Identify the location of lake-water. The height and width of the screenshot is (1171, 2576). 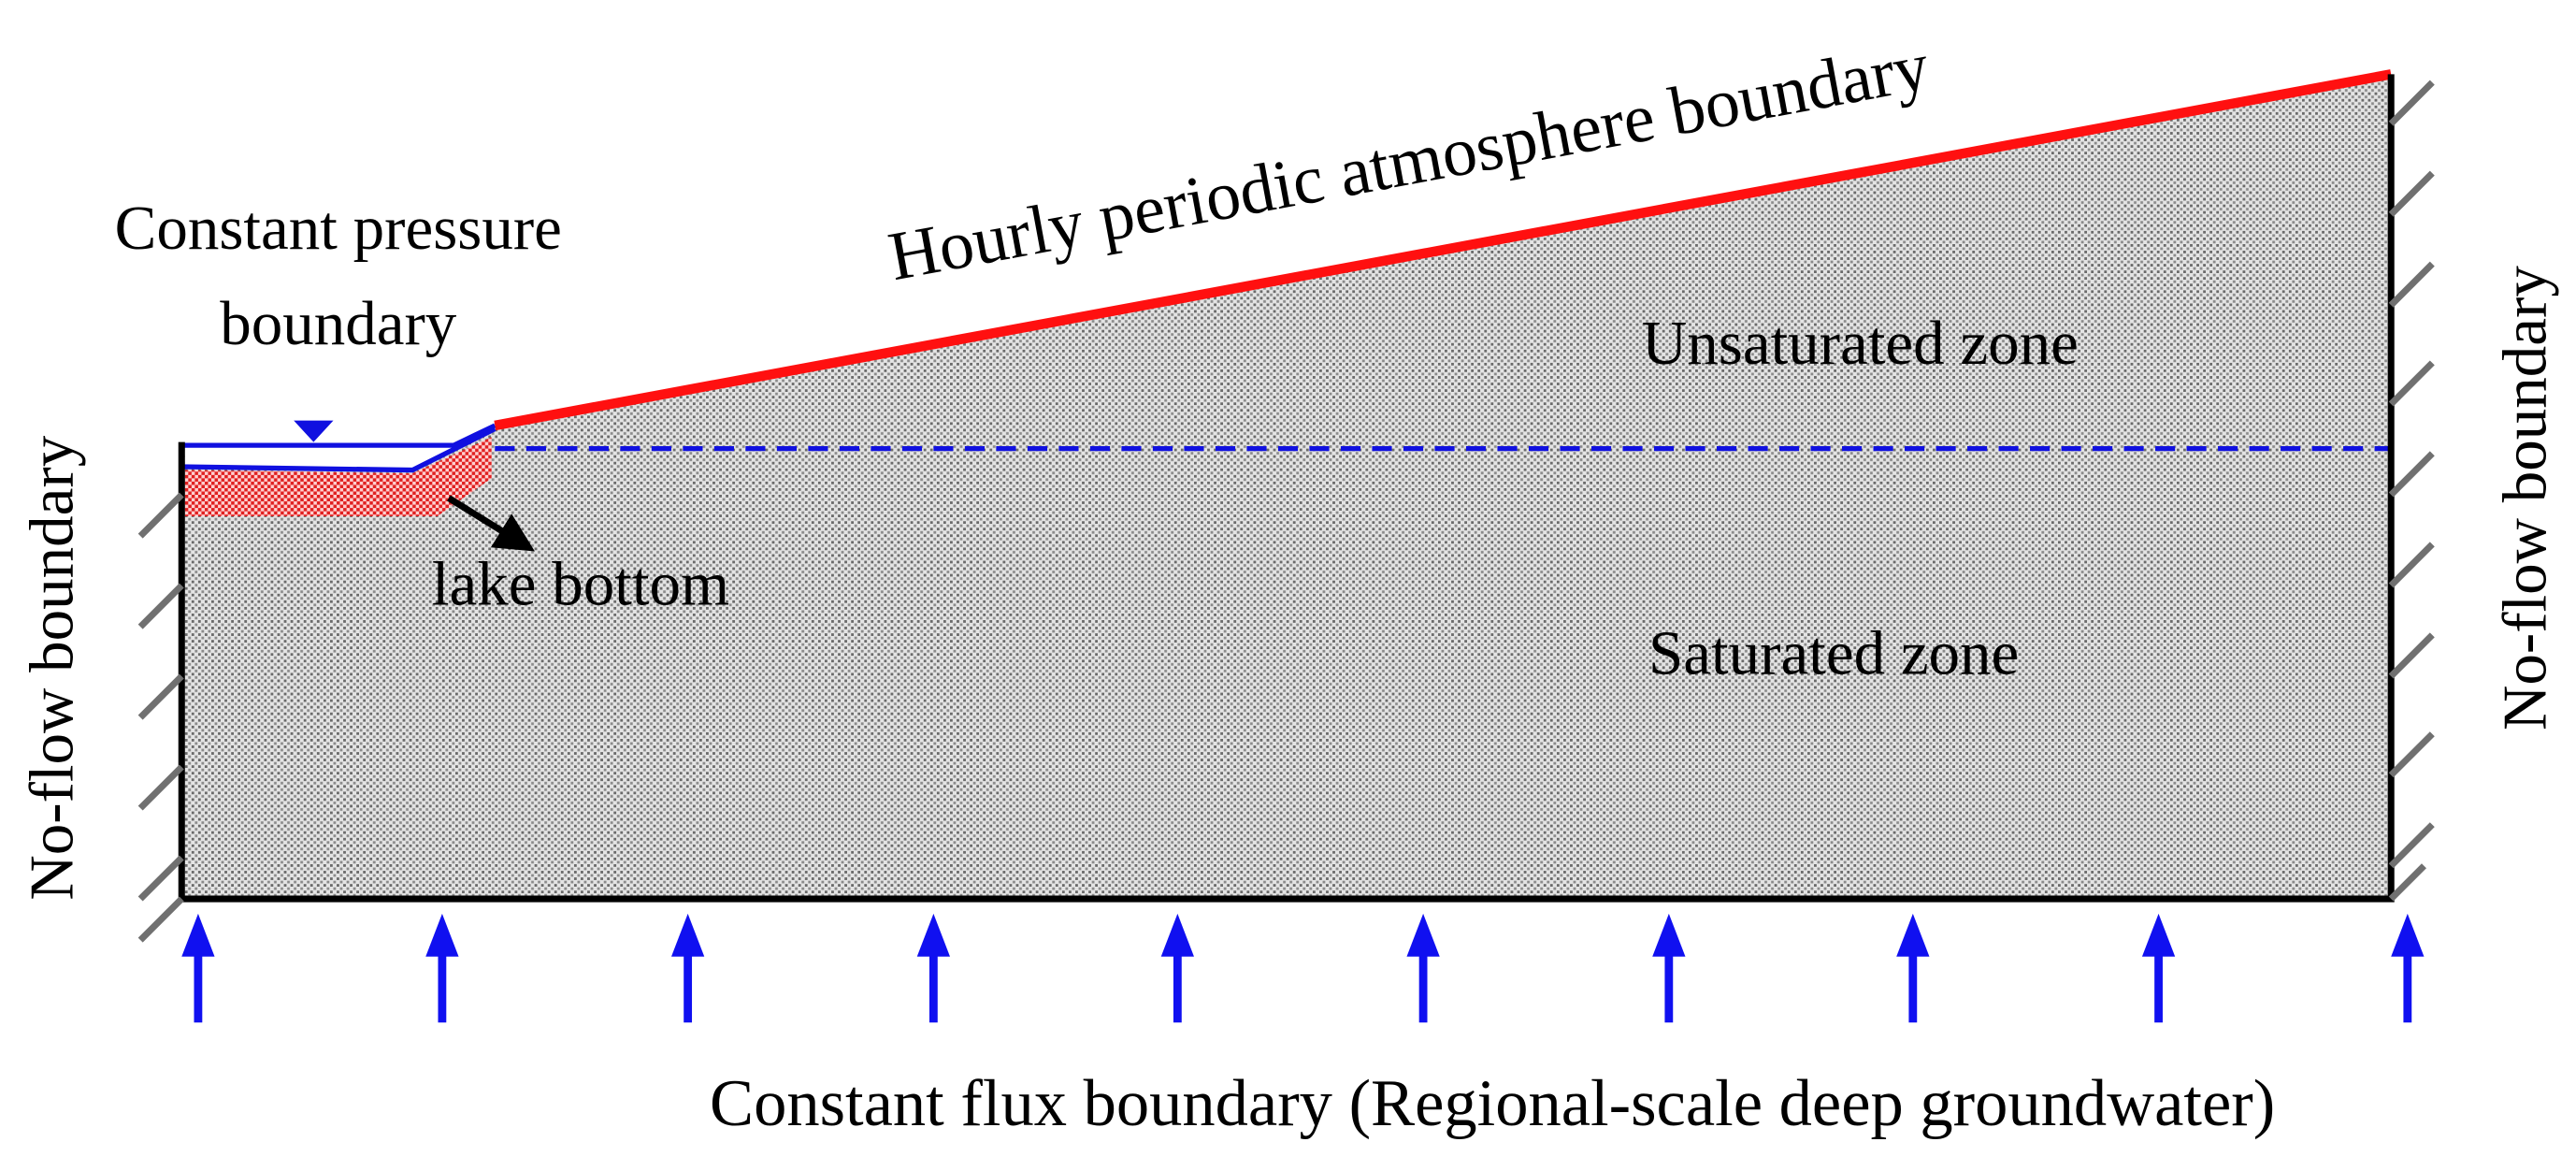
(338, 450).